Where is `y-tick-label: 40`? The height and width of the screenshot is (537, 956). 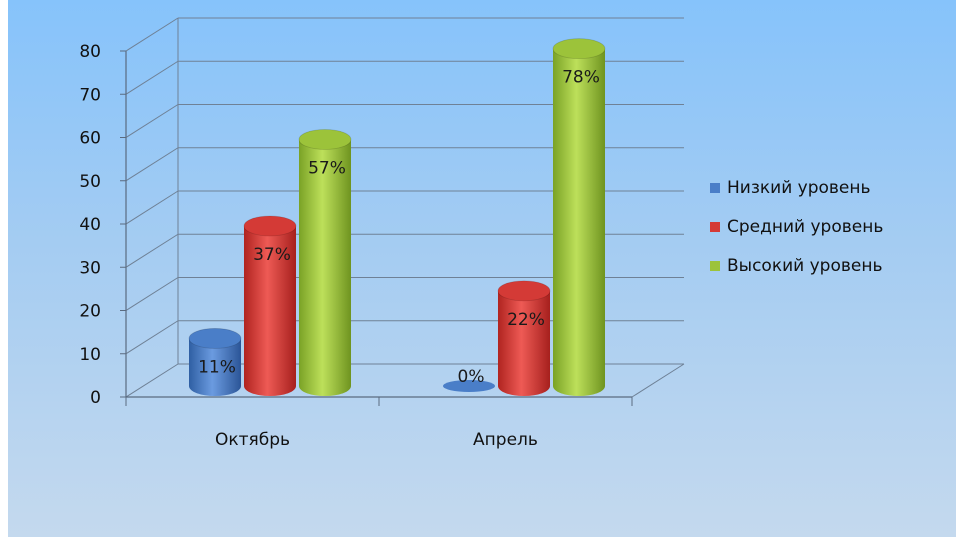
y-tick-label: 40 is located at coordinates (90, 225).